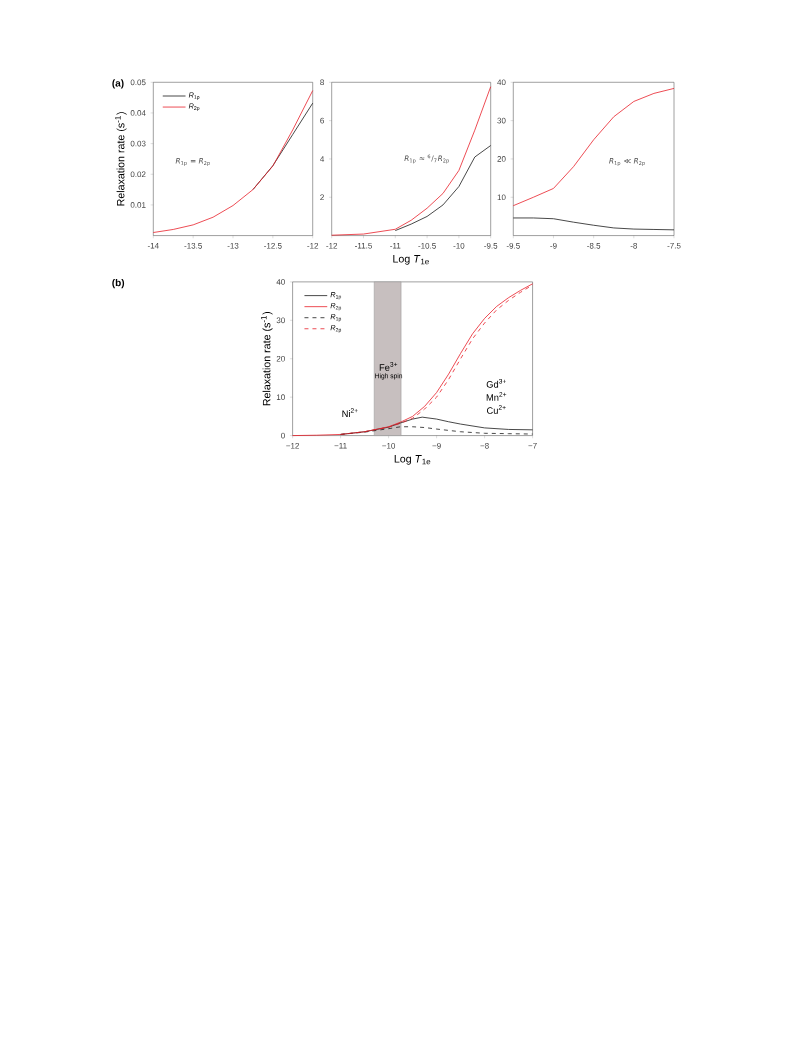  I want to click on annotation: Ni$^{2+}$, so click(350, 412).